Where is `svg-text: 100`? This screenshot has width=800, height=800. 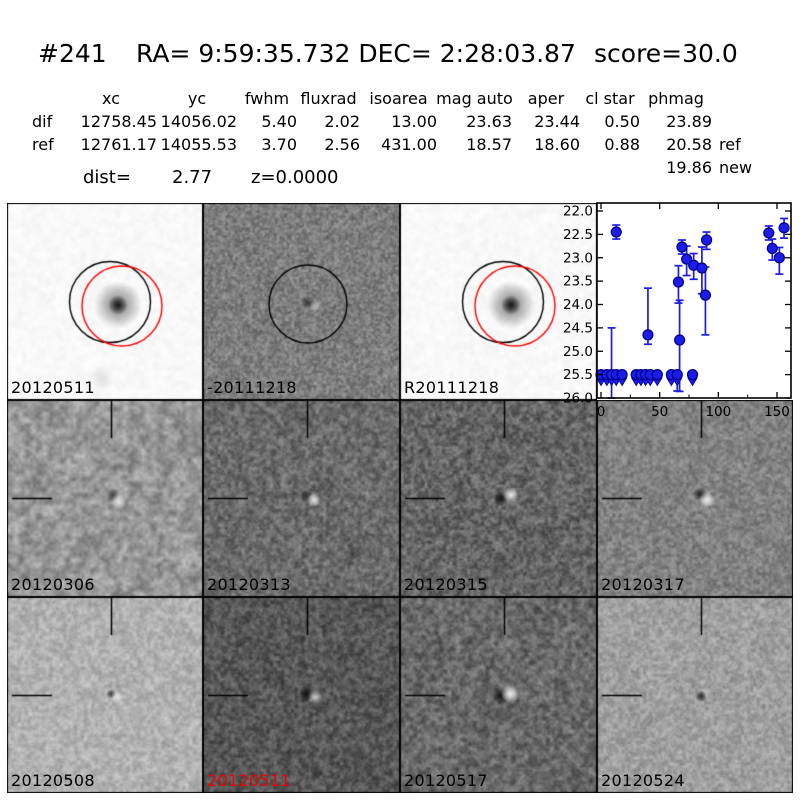
svg-text: 100 is located at coordinates (718, 412).